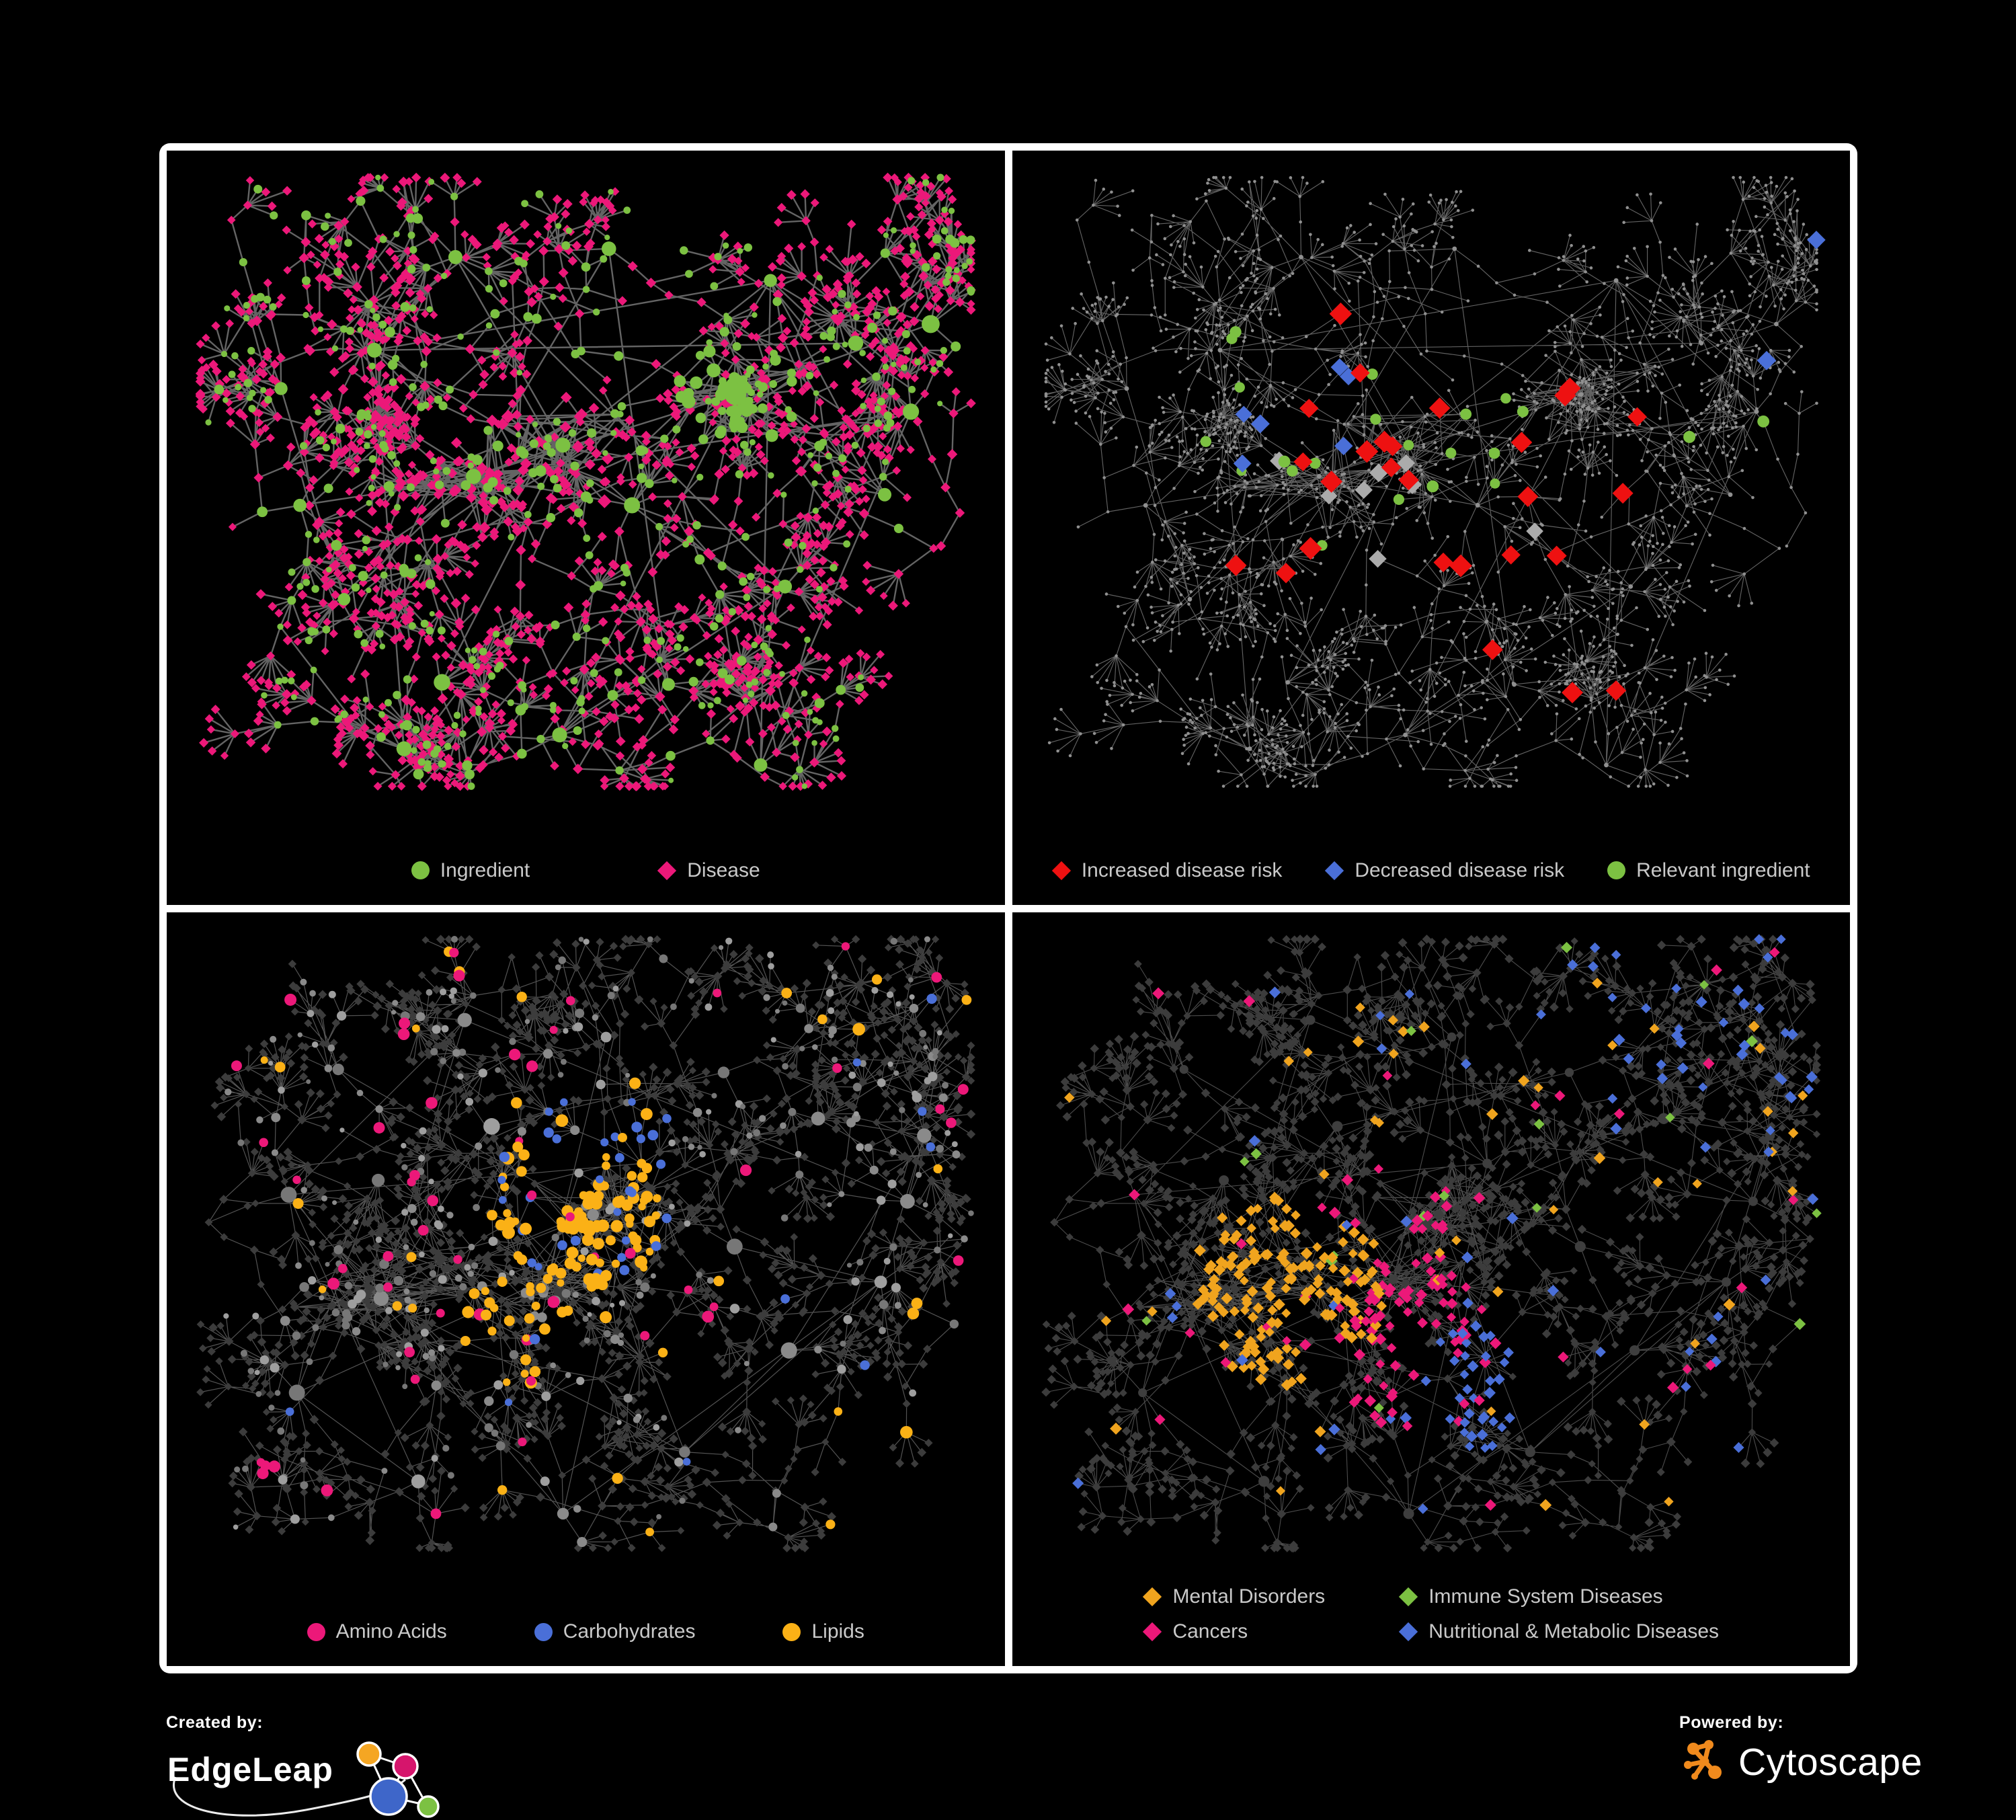  Describe the element at coordinates (1249, 1596) in the screenshot. I see `legend-label: Mental Disorders` at that location.